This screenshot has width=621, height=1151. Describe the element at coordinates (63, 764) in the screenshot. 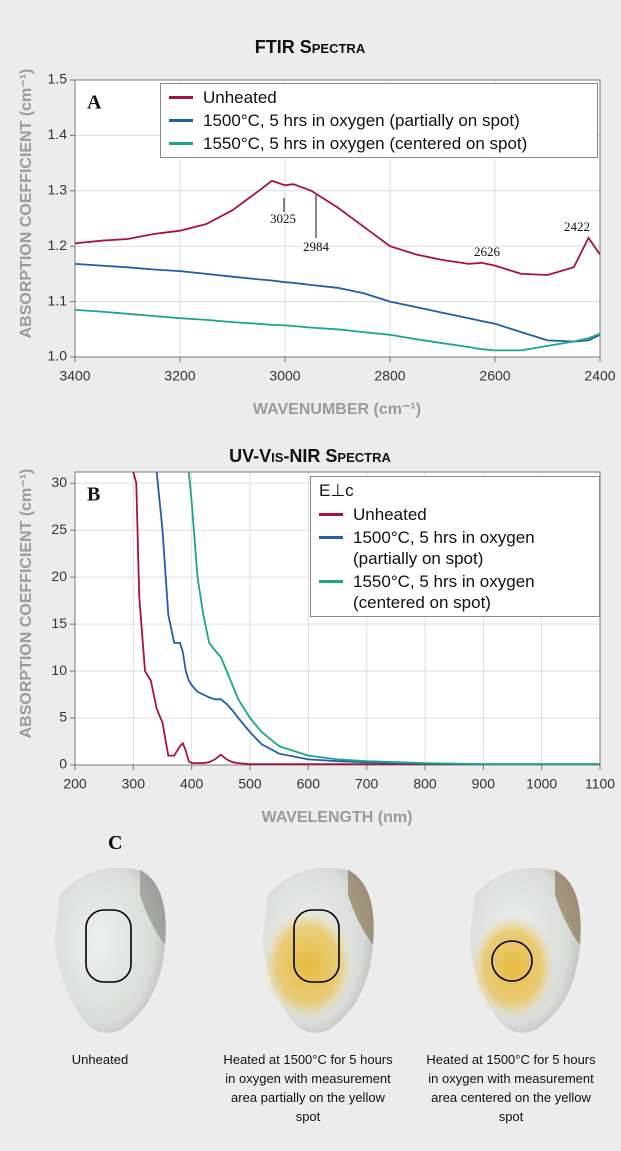

I see `y-tick-label: 0` at that location.